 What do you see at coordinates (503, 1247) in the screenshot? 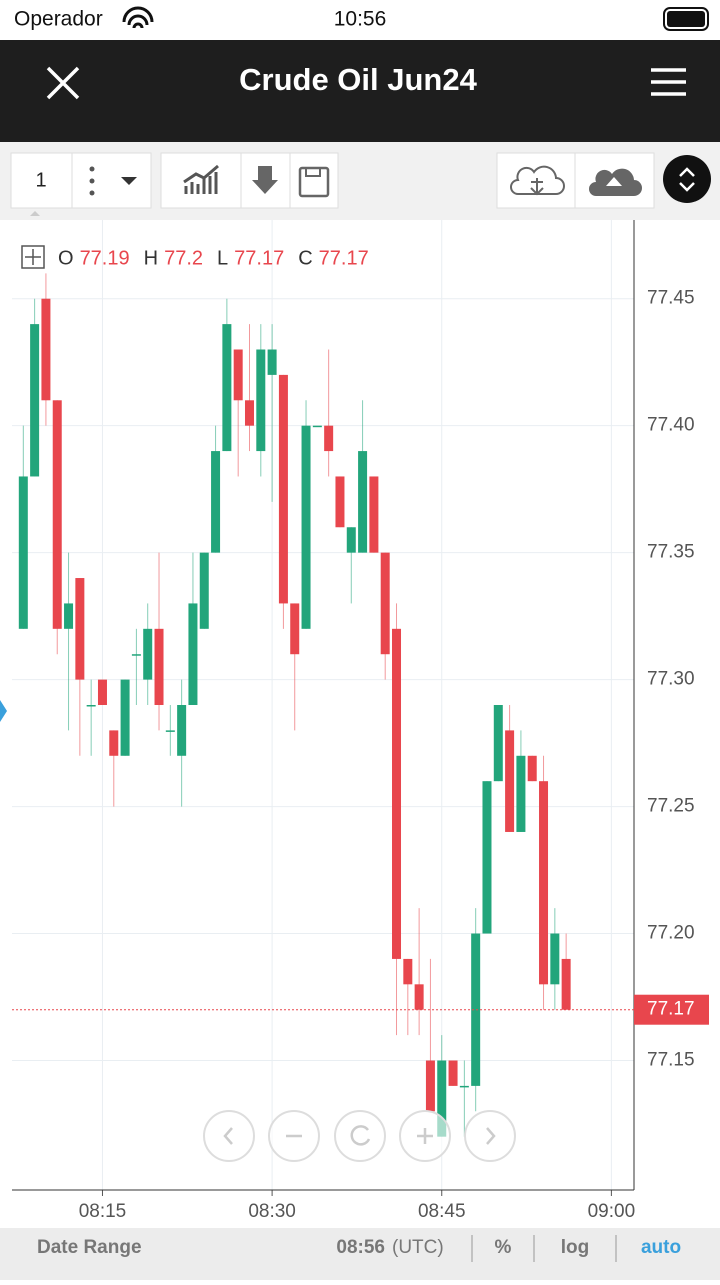
I see `percent-toggle: %` at bounding box center [503, 1247].